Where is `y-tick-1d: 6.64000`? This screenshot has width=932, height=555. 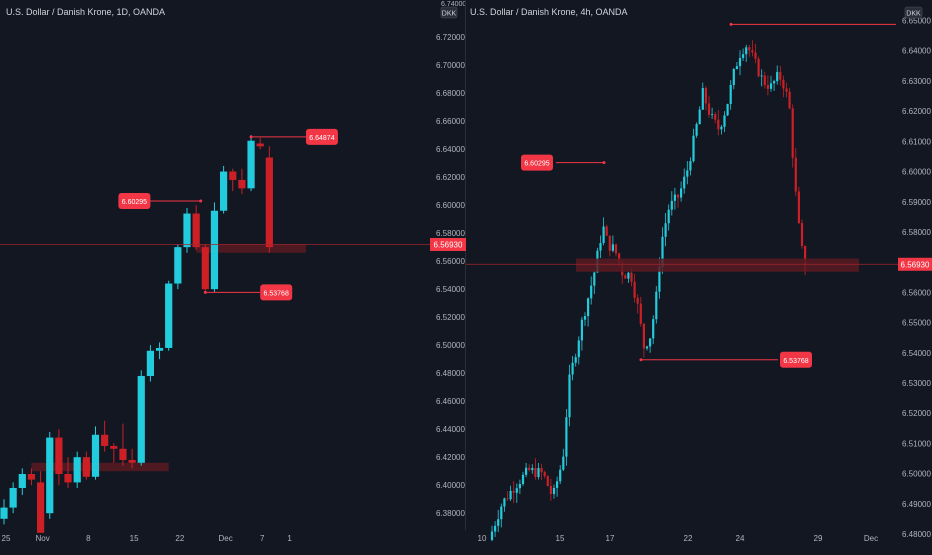
y-tick-1d: 6.64000 is located at coordinates (450, 149).